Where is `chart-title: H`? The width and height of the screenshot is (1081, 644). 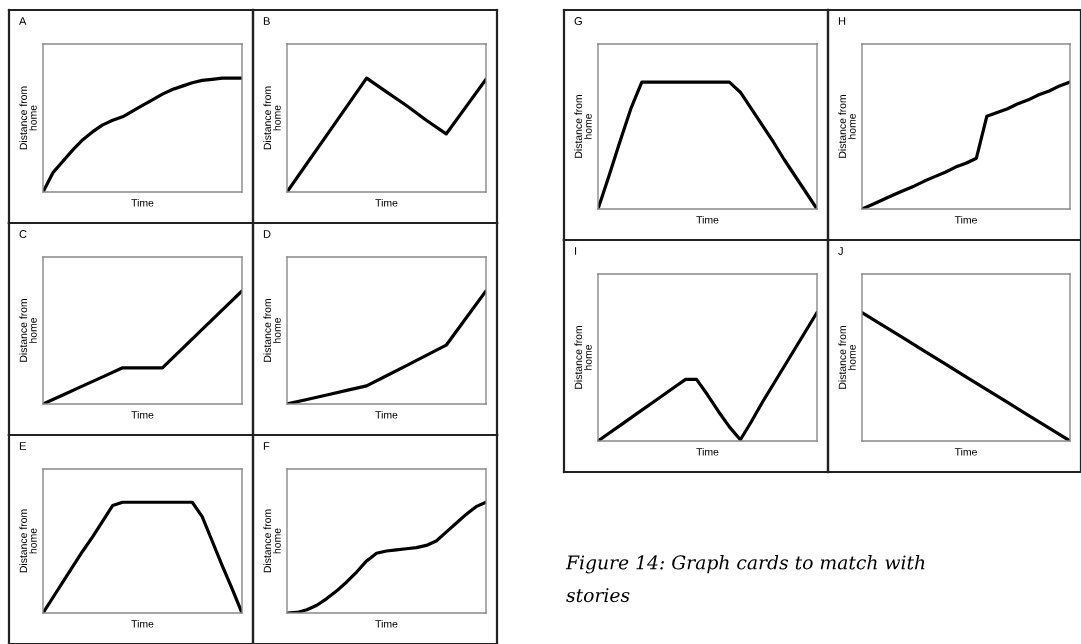 chart-title: H is located at coordinates (842, 21).